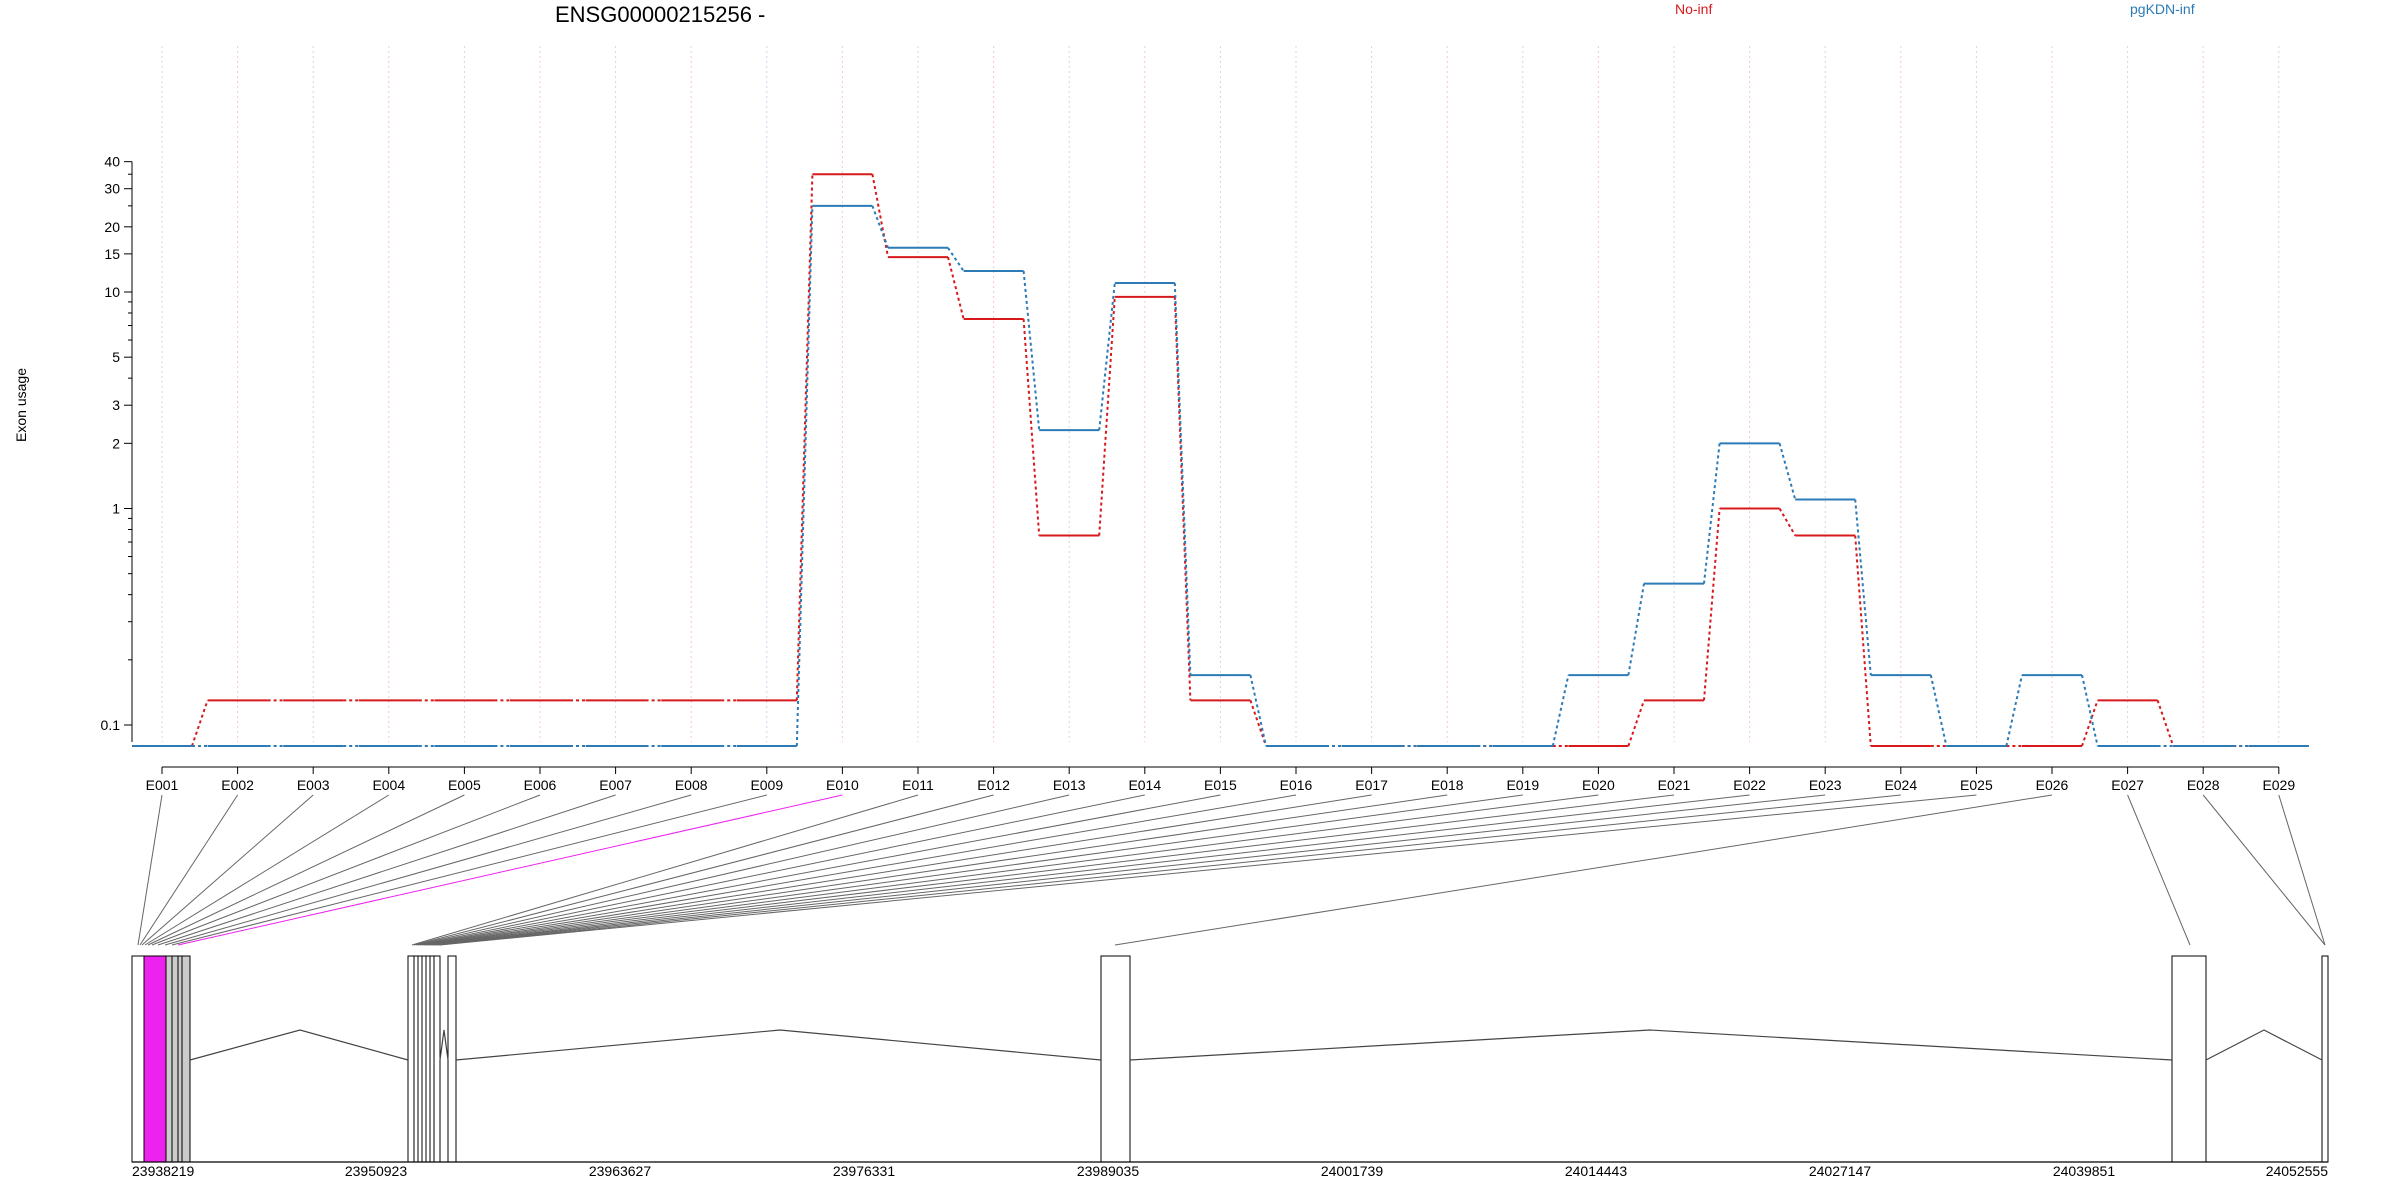 The image size is (2400, 1200). I want to click on exon-link-E017, so click(897, 870).